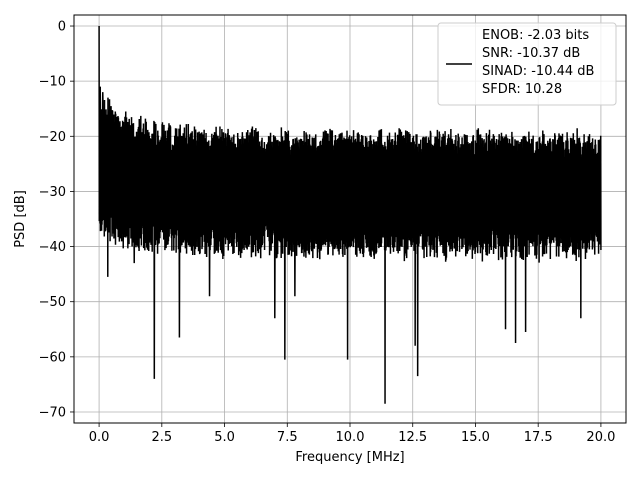 The width and height of the screenshot is (640, 480). Describe the element at coordinates (52, 137) in the screenshot. I see `y-tick-label: −20` at that location.